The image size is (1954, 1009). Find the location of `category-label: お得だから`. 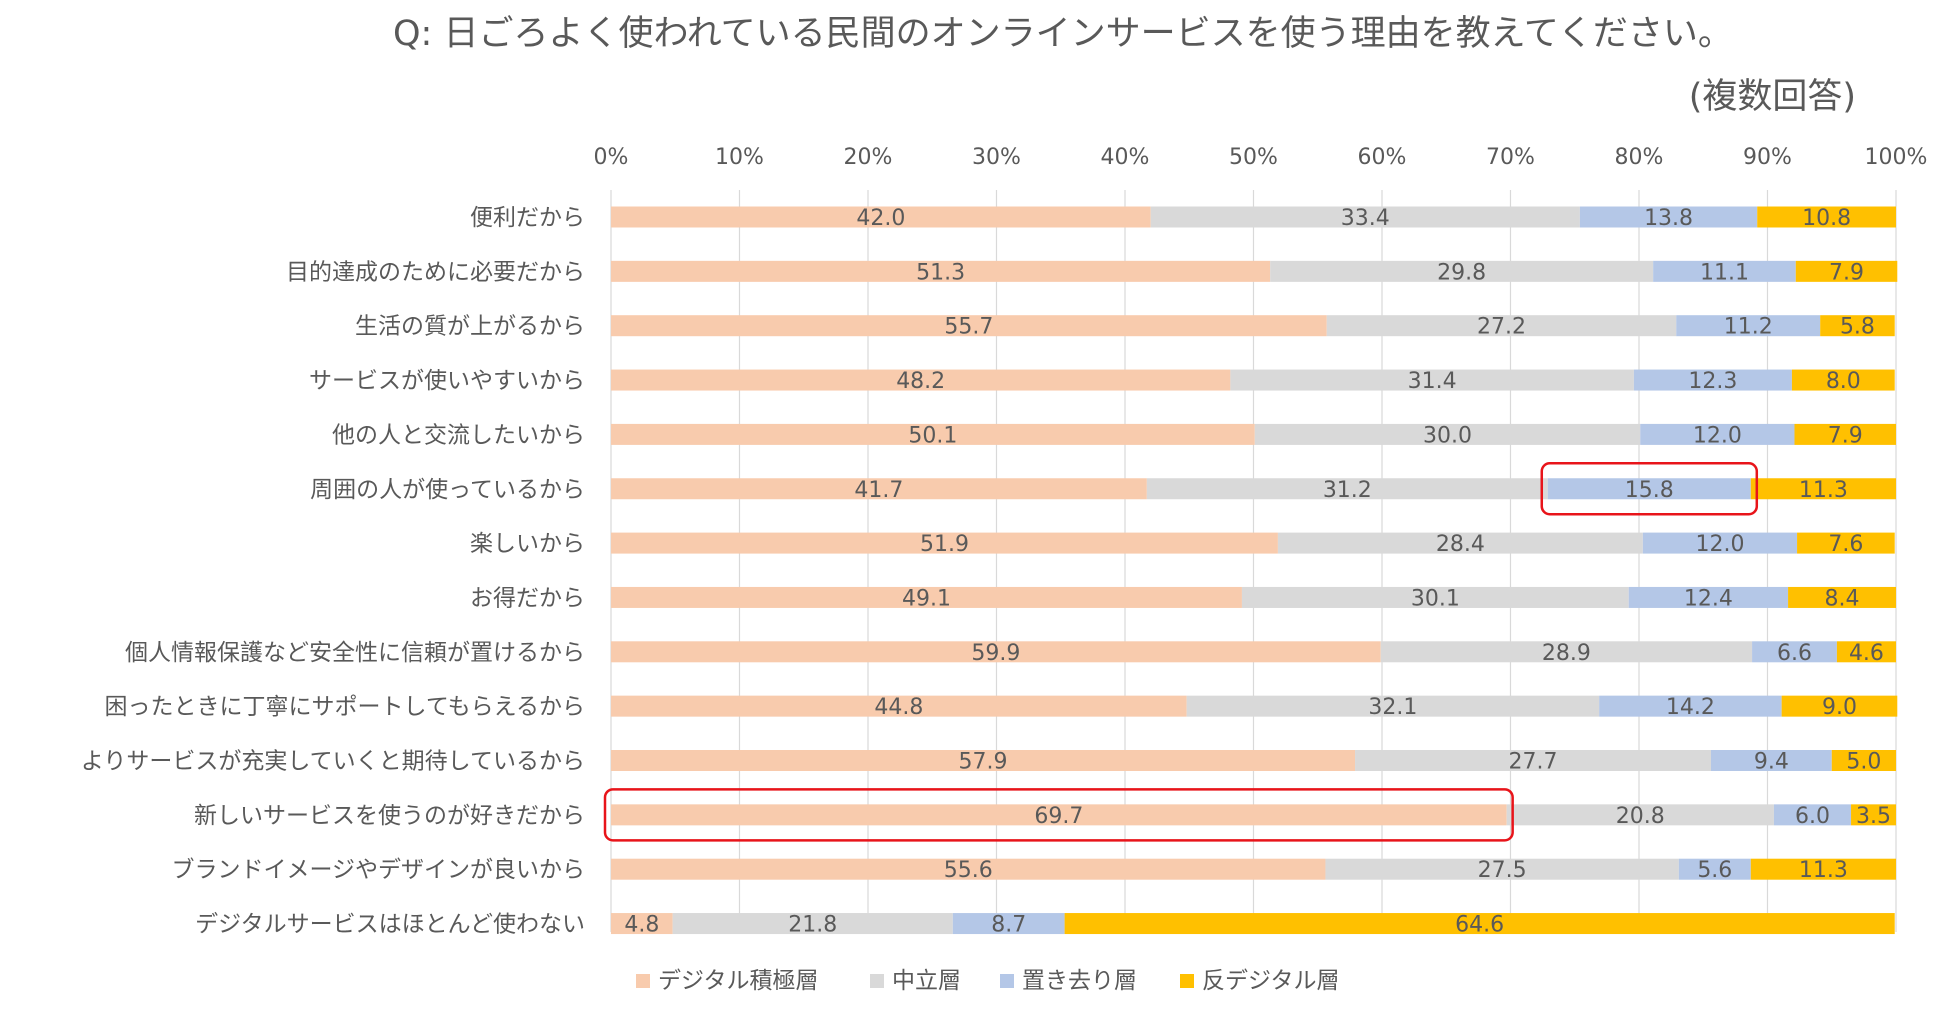

category-label: お得だから is located at coordinates (527, 598).